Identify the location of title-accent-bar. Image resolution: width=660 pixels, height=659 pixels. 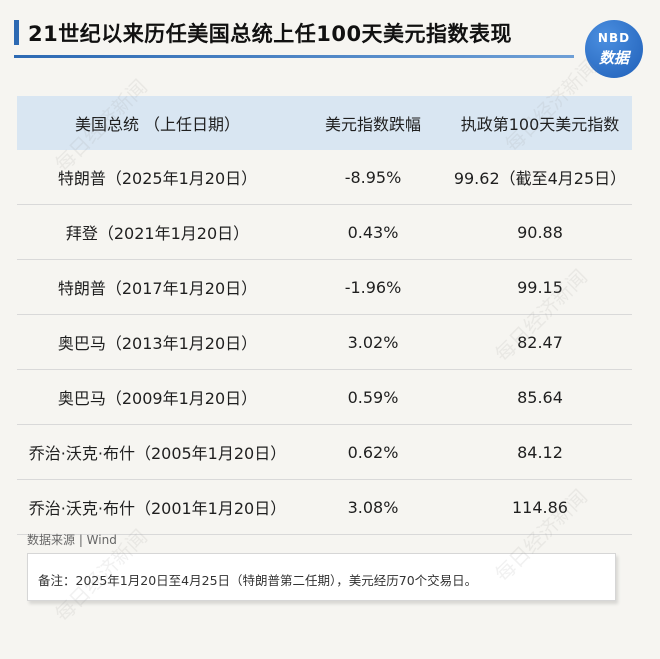
(16, 32).